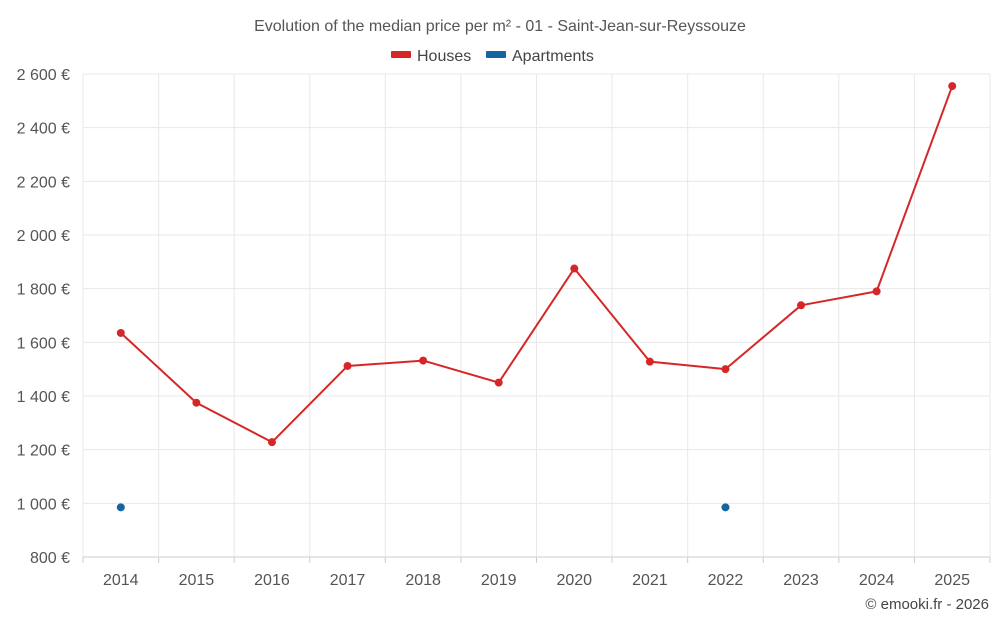 The image size is (1000, 625). What do you see at coordinates (50, 558) in the screenshot?
I see `y-tick-label: 800 €` at bounding box center [50, 558].